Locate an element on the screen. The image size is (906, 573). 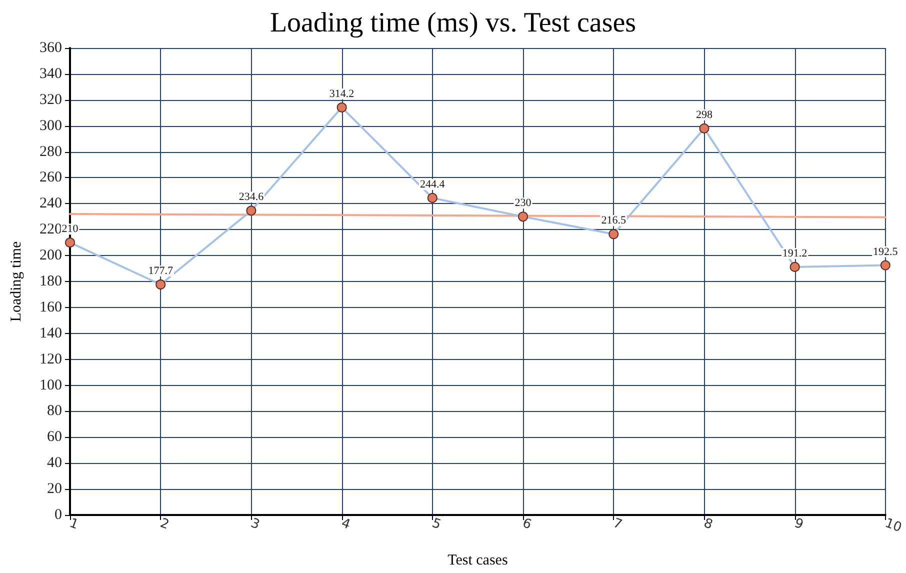
chart-title: Loading time (ms) vs. Test cases is located at coordinates (453, 23).